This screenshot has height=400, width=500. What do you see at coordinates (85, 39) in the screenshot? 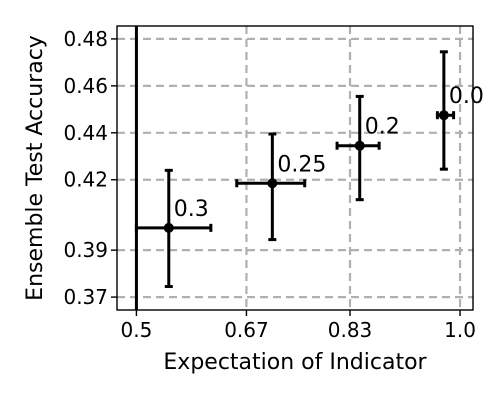
I see `y-tick-label: 0.48` at bounding box center [85, 39].